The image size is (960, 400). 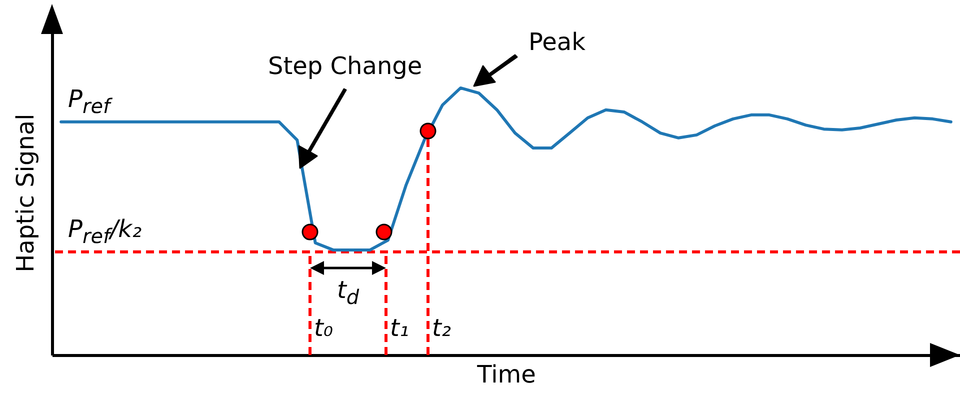 What do you see at coordinates (324, 328) in the screenshot?
I see `annotation: t₀` at bounding box center [324, 328].